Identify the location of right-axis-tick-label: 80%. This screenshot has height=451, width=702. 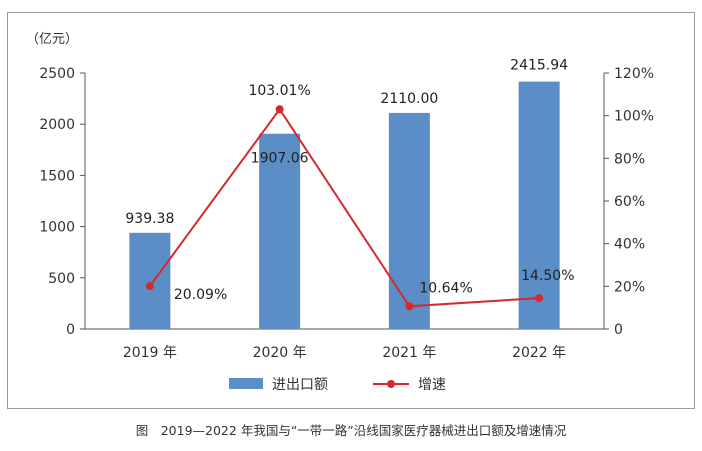
(629, 159).